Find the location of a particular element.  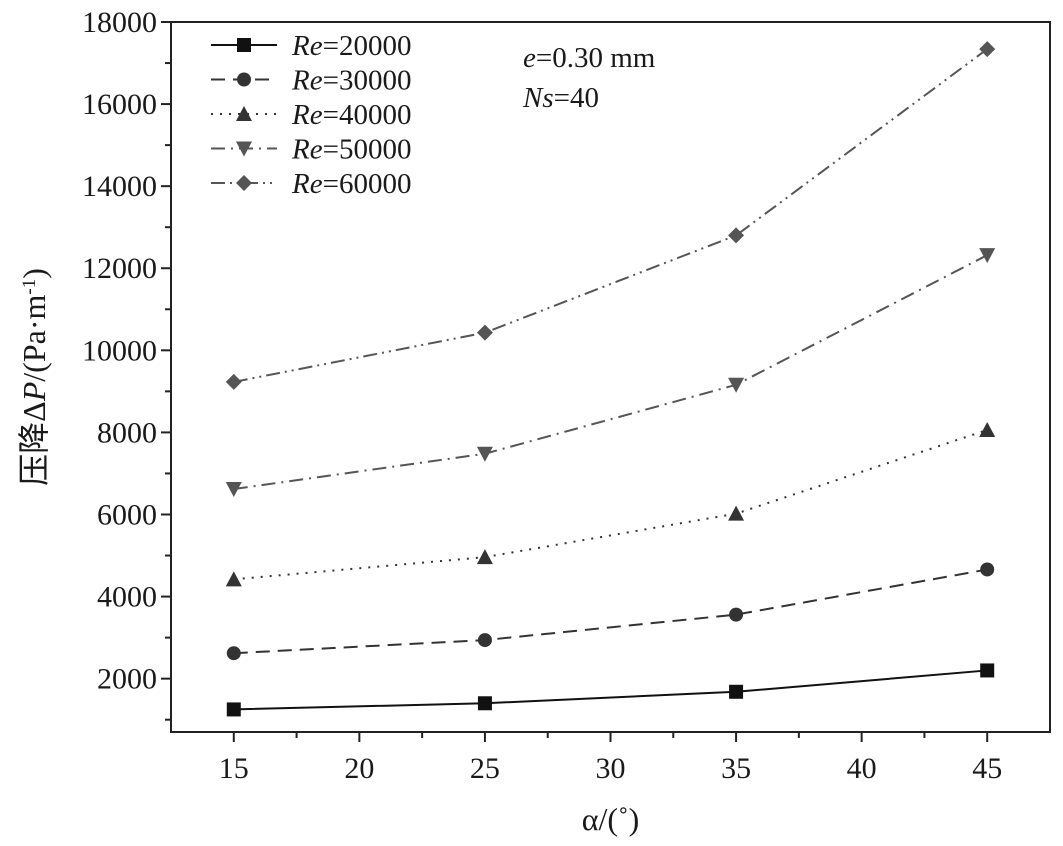

x-tick-label: 25 is located at coordinates (485, 768).